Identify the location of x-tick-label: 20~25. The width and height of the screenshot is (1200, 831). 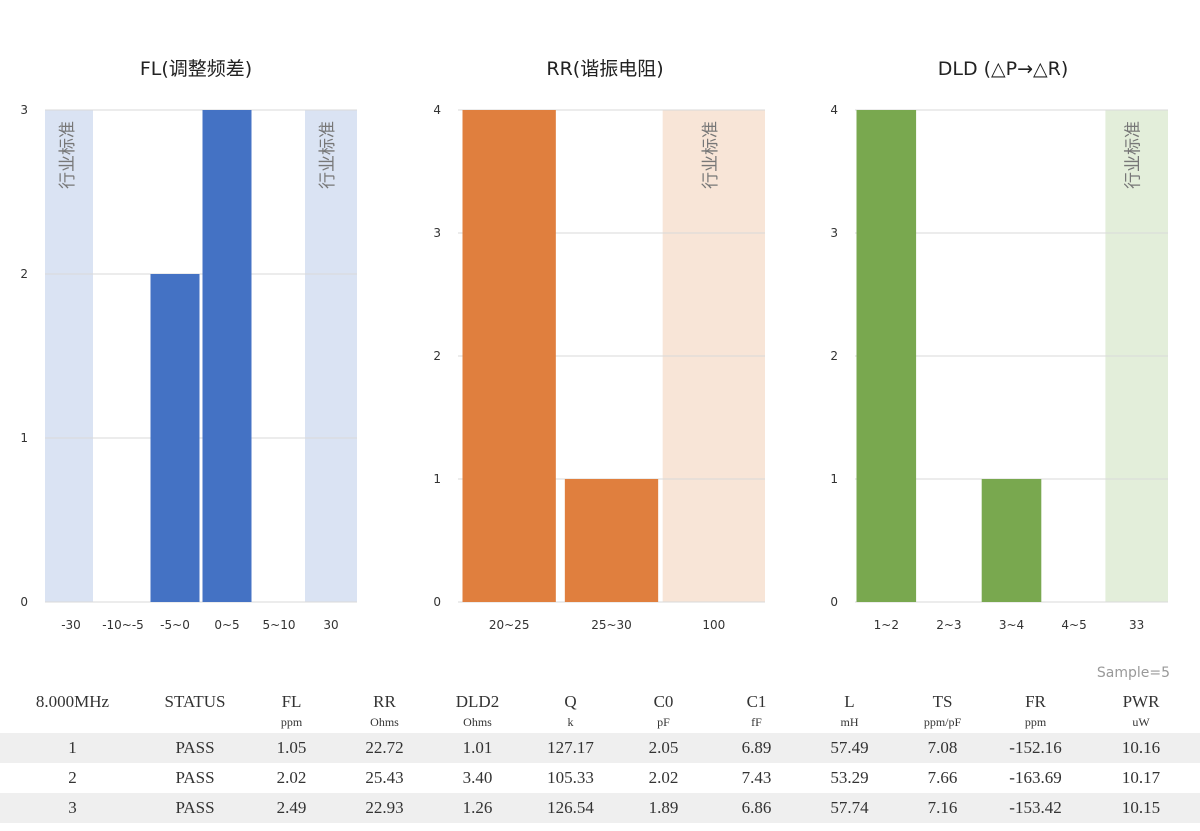
(509, 625).